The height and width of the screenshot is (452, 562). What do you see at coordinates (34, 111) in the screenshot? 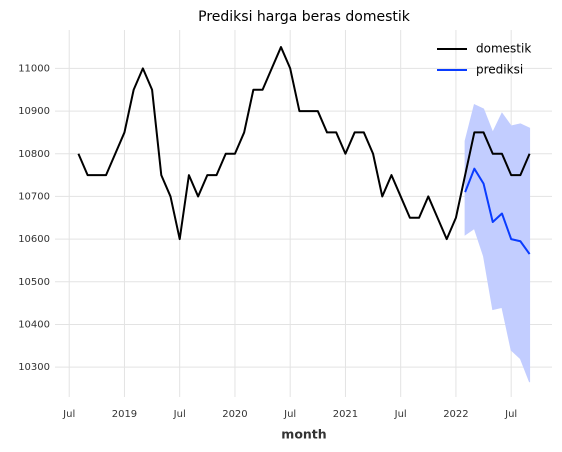
I see `y-tick-label: 10900` at bounding box center [34, 111].